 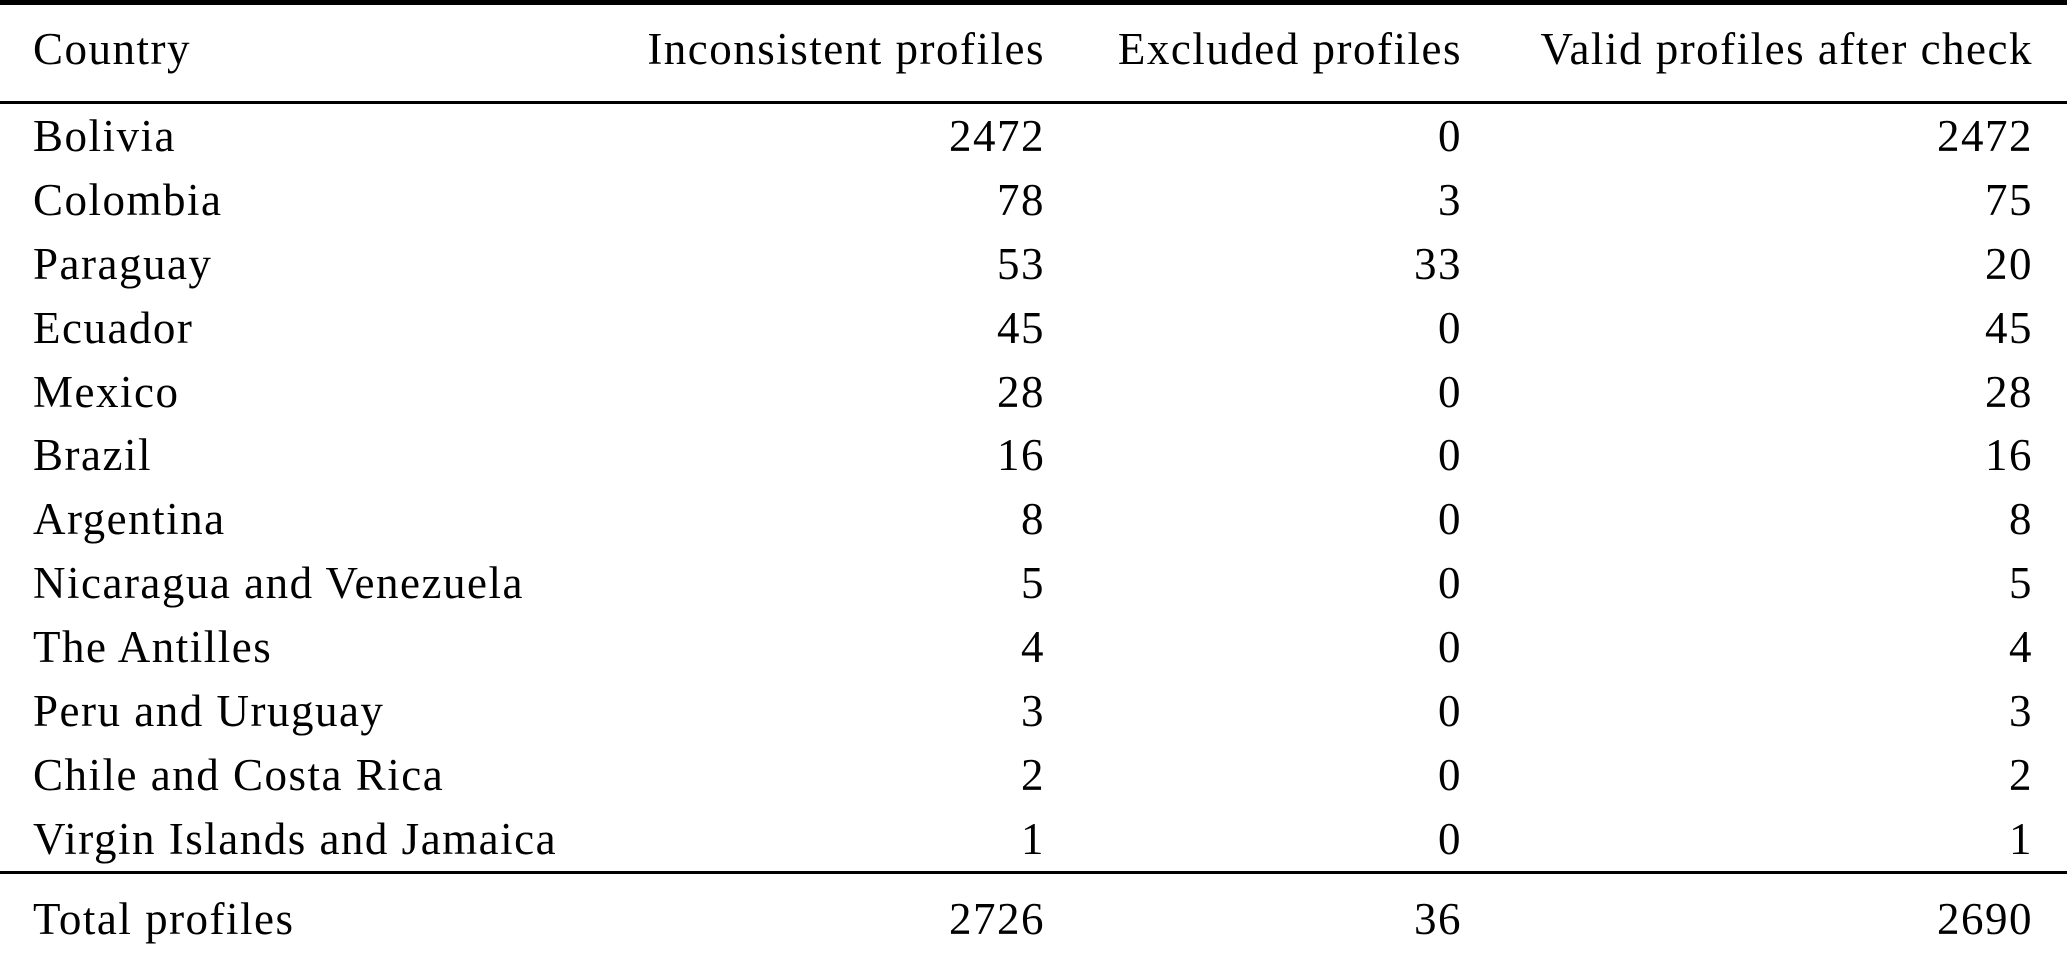 I want to click on total-row: Total profiles 2726 36 2690, so click(x=1033, y=915).